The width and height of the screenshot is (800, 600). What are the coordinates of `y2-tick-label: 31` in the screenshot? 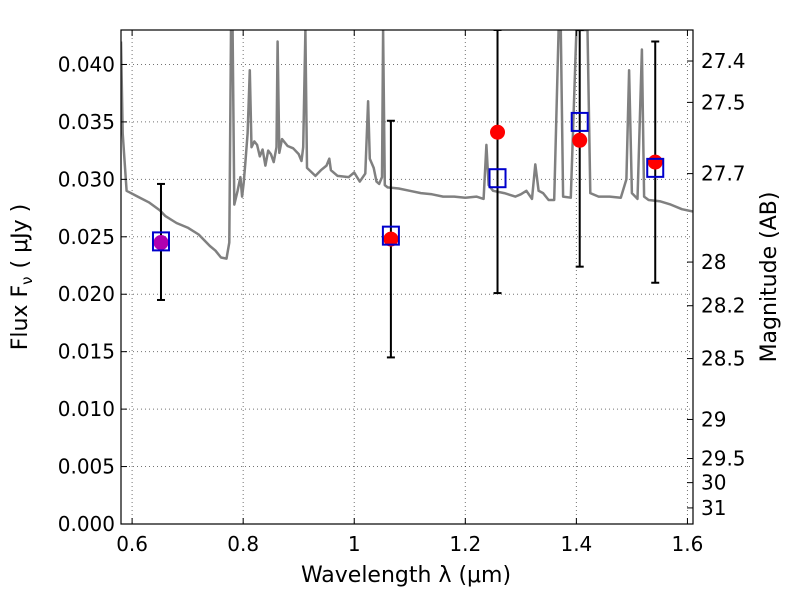 It's located at (713, 508).